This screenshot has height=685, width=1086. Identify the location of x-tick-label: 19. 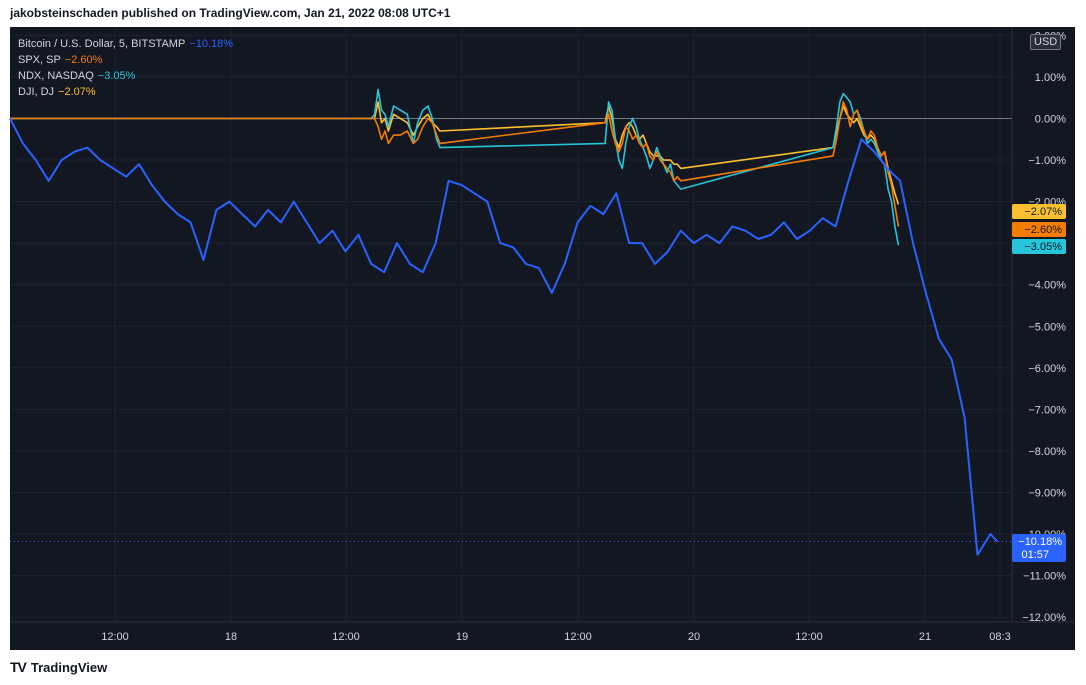
(462, 637).